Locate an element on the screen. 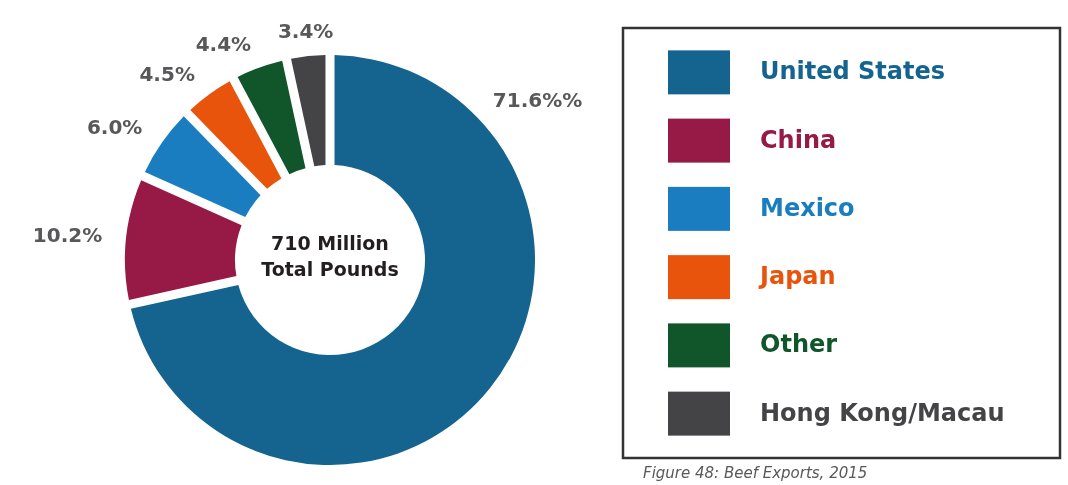  legend-label: Other is located at coordinates (799, 344).